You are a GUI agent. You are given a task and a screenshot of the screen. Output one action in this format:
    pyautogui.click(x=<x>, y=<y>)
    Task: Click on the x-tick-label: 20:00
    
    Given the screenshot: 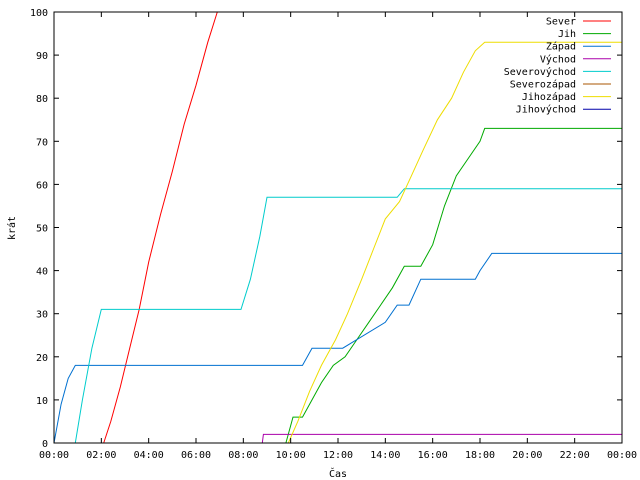 What is the action you would take?
    pyautogui.click(x=527, y=455)
    